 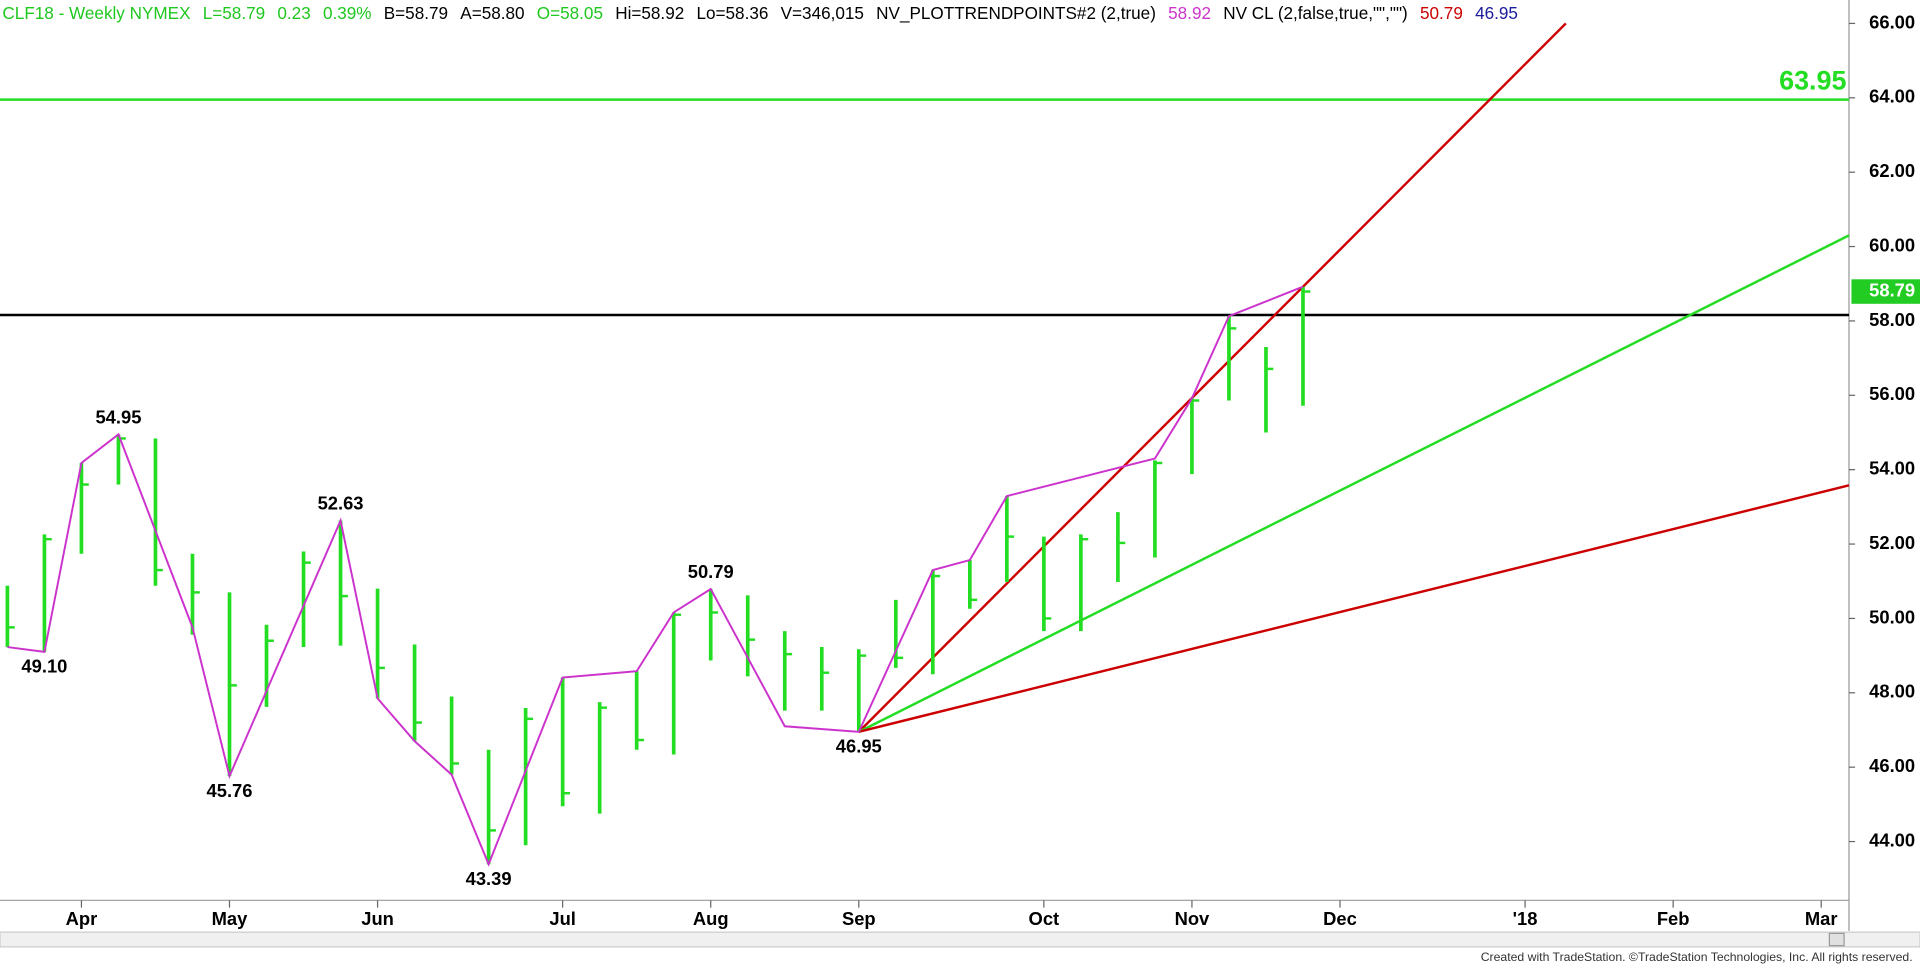 I want to click on x-tick-label: Dec, so click(x=1340, y=918).